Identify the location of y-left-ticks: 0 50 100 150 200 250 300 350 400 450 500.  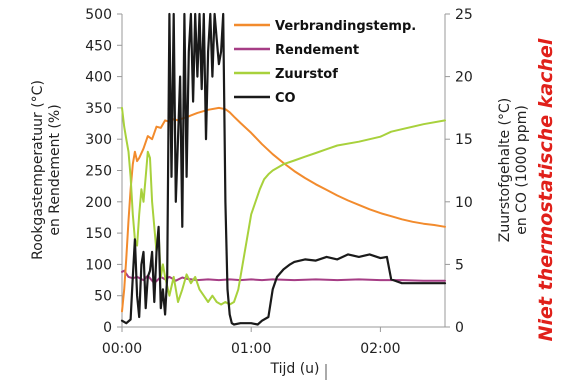
(103, 171).